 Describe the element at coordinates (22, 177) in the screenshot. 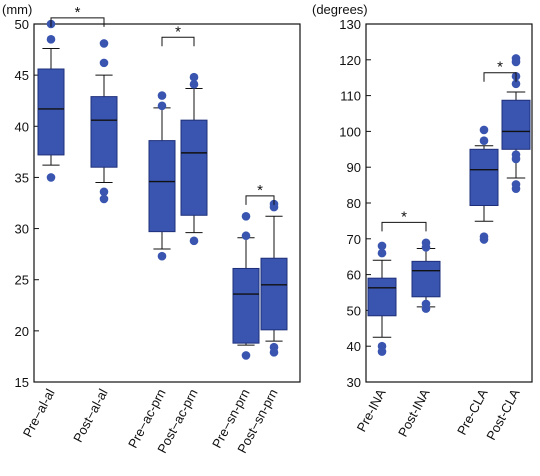

I see `y-tick-label: 35` at that location.